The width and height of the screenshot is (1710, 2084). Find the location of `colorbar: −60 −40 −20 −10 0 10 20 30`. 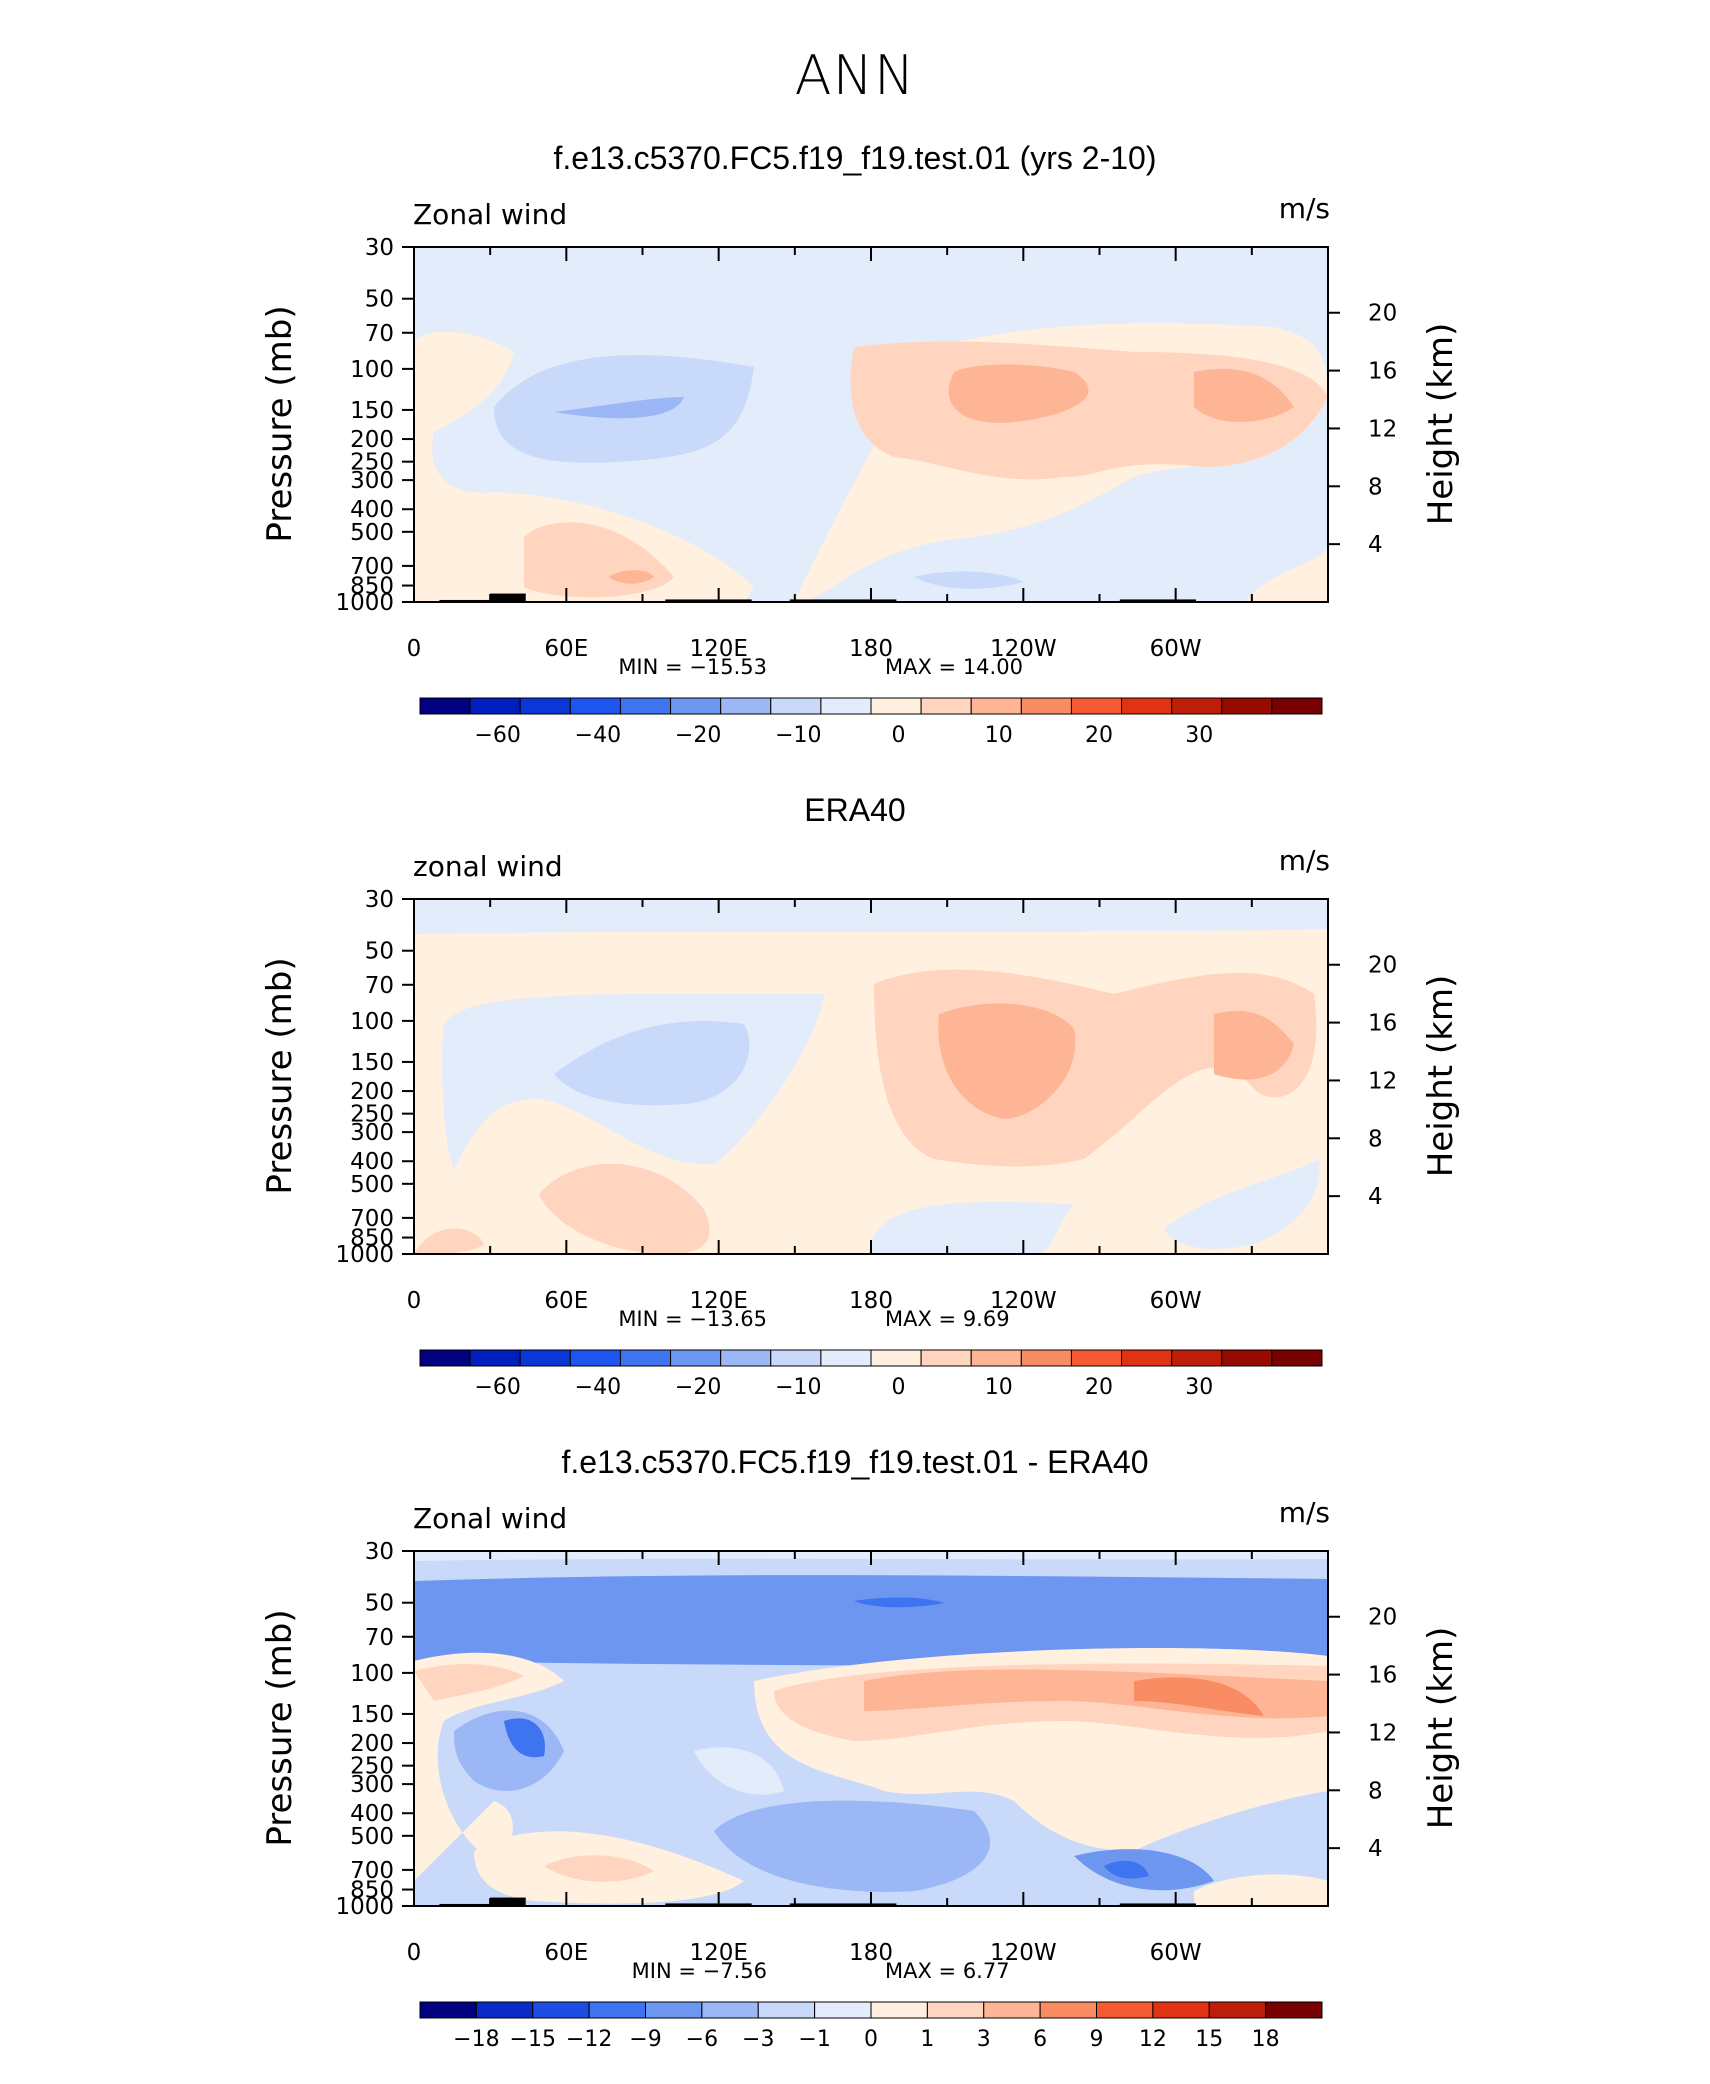

colorbar: −60 −40 −20 −10 0 10 20 30 is located at coordinates (871, 1374).